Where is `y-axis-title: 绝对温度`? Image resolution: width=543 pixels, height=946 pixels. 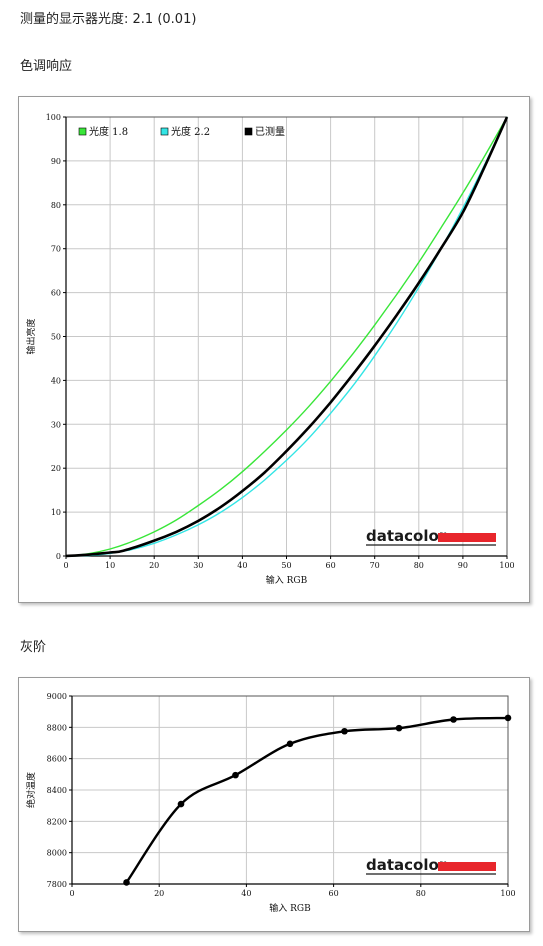
y-axis-title: 绝对温度 is located at coordinates (31, 790).